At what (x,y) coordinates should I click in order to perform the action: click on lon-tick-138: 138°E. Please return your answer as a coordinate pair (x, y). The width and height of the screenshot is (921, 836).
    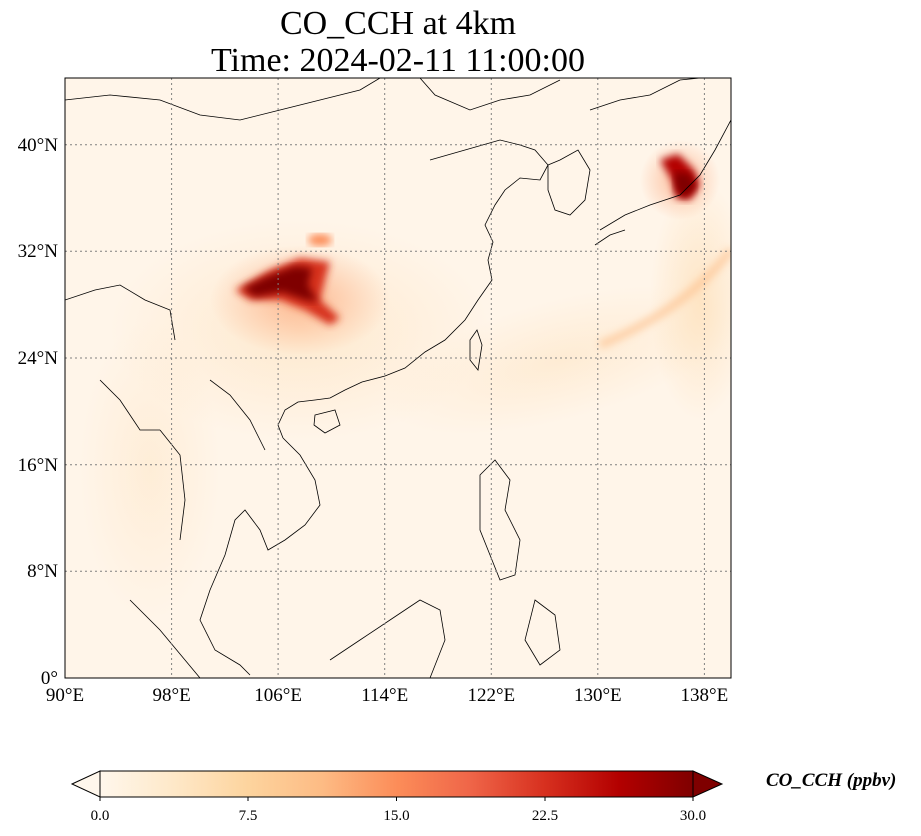
    Looking at the image, I should click on (705, 695).